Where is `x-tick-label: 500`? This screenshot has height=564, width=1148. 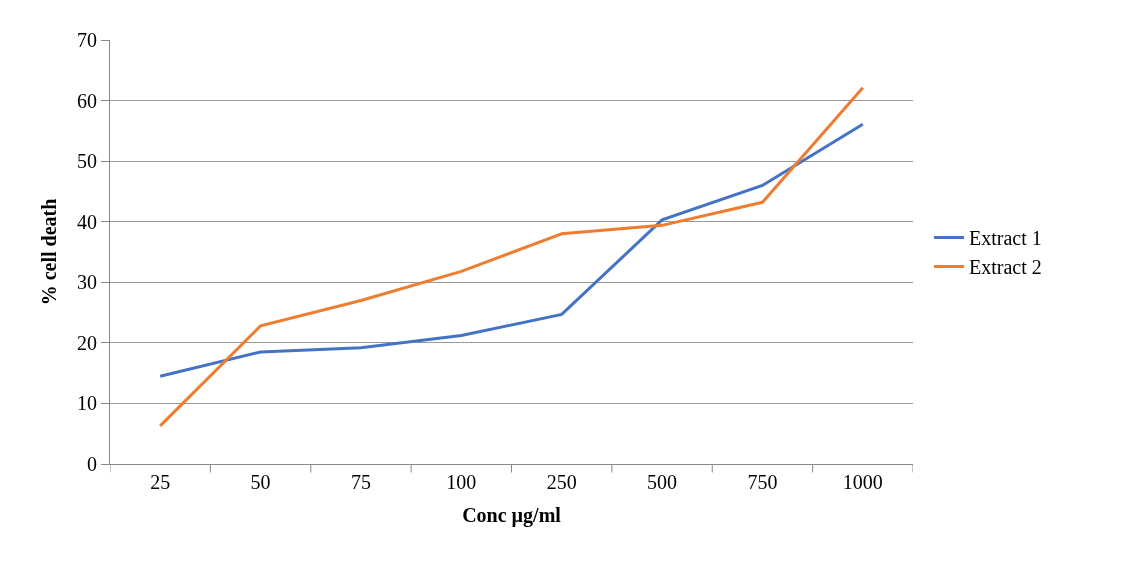 x-tick-label: 500 is located at coordinates (662, 482).